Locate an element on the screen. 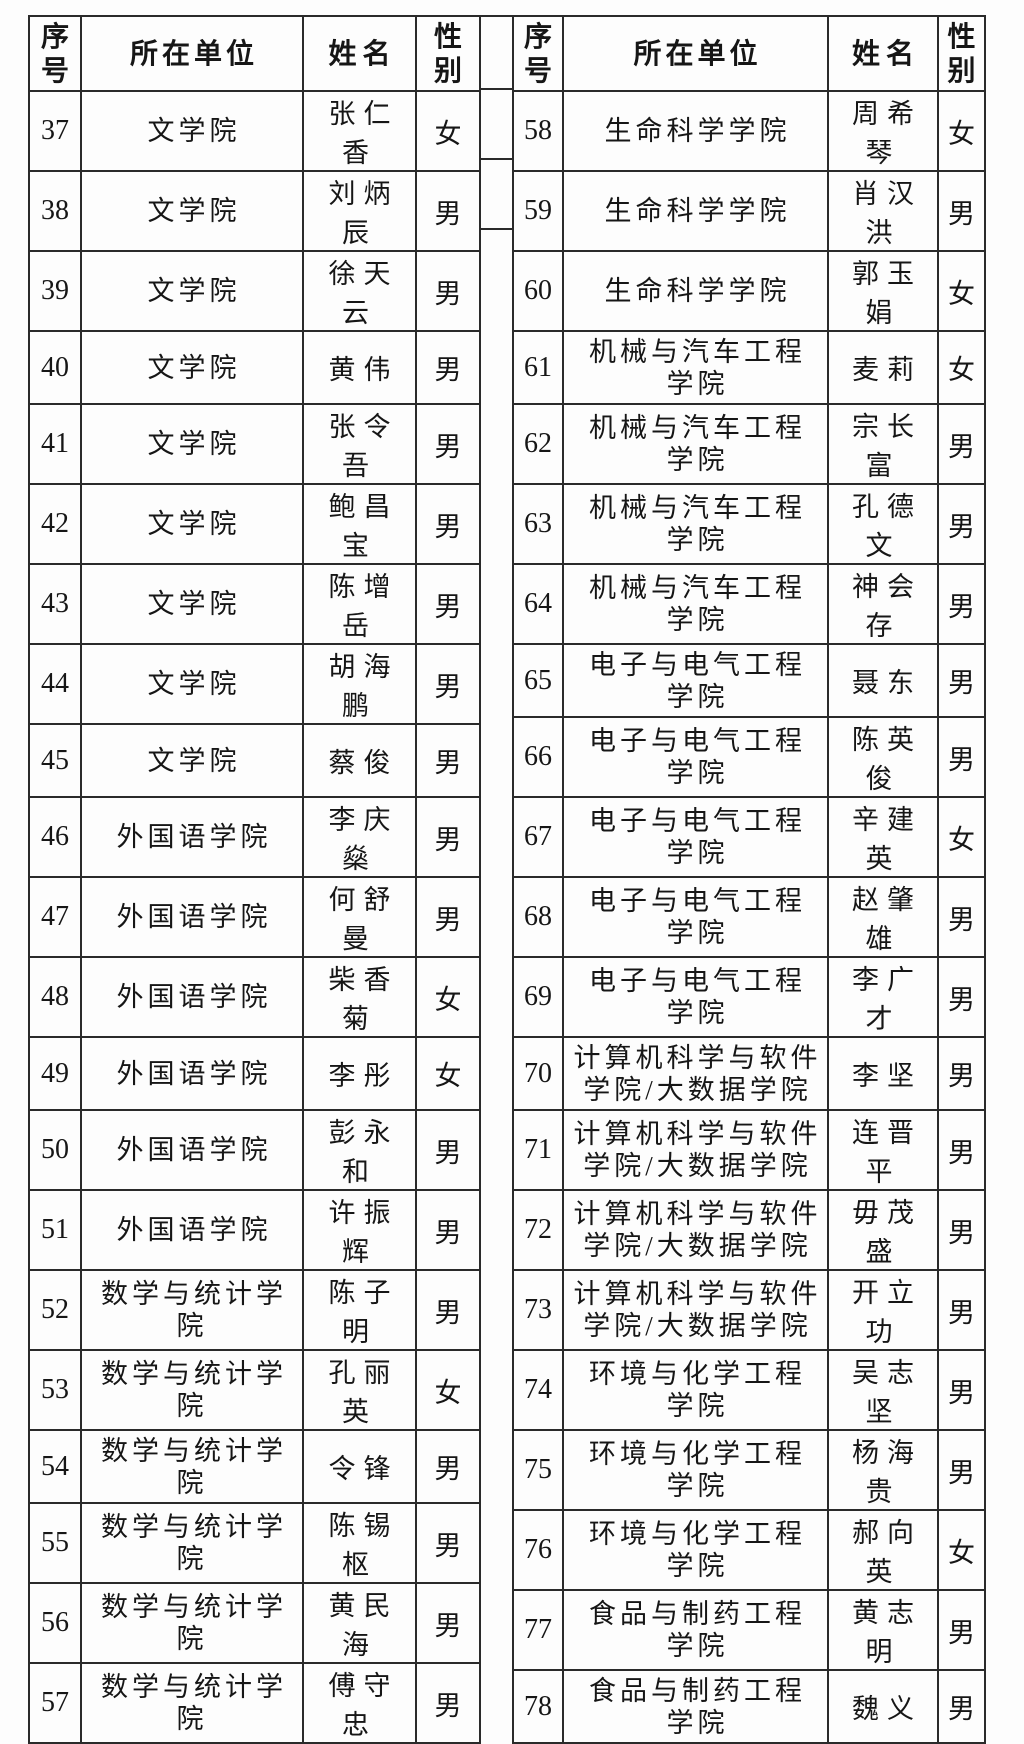 The height and width of the screenshot is (1744, 1024). table-row: 41 文学院 张令吾男 is located at coordinates (254, 444).